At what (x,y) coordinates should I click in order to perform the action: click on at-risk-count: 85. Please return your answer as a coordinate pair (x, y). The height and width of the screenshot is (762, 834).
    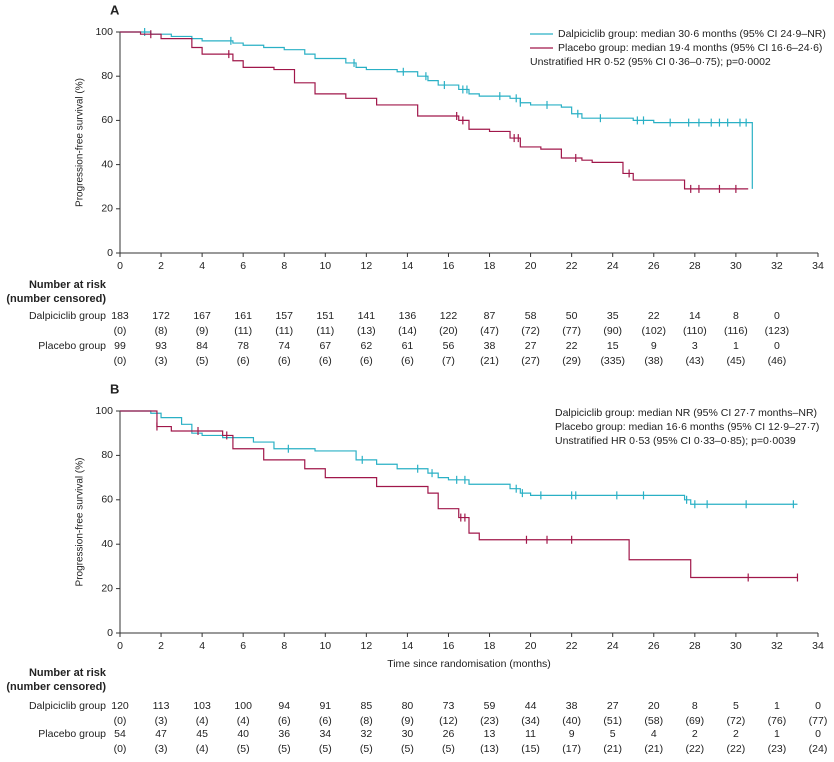
    Looking at the image, I should click on (367, 706).